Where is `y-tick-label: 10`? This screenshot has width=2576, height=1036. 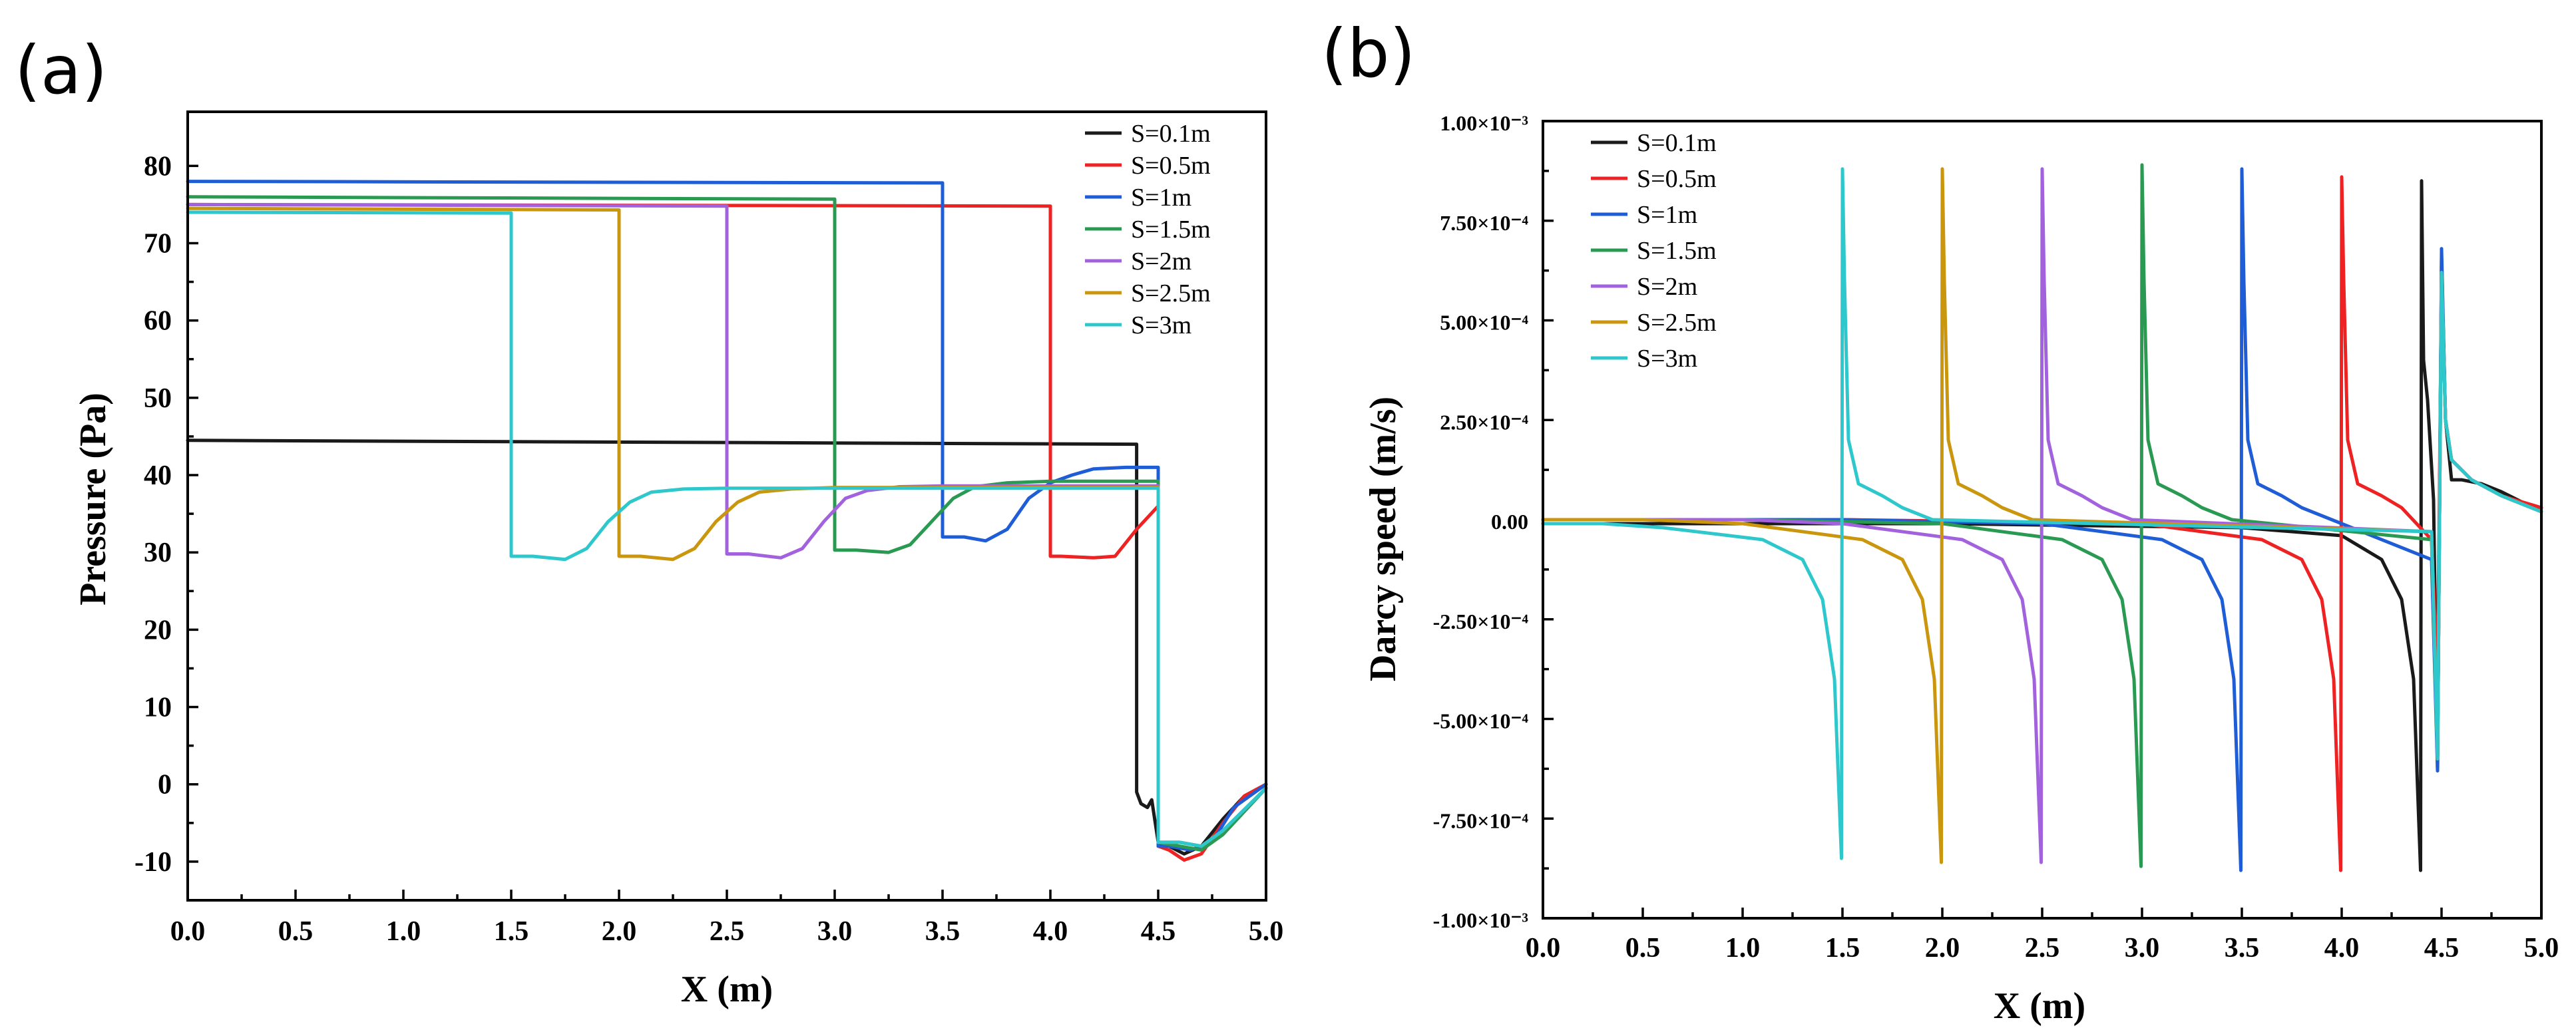
y-tick-label: 10 is located at coordinates (158, 708).